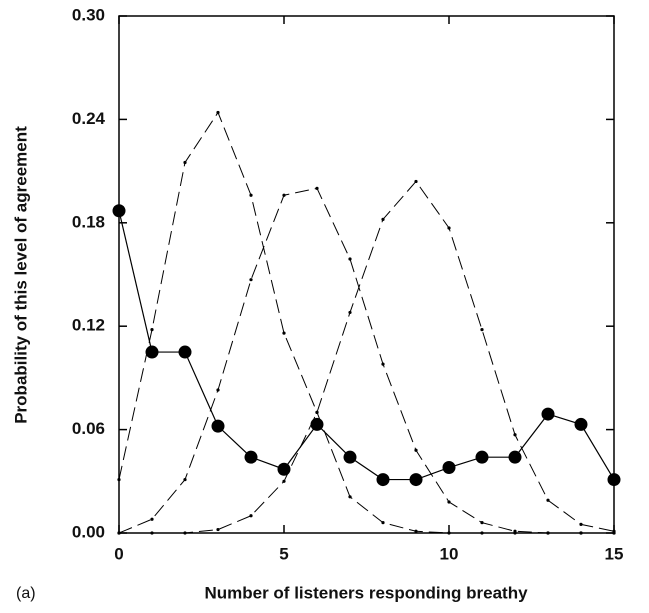  What do you see at coordinates (26, 593) in the screenshot?
I see `panel-label: (a)` at bounding box center [26, 593].